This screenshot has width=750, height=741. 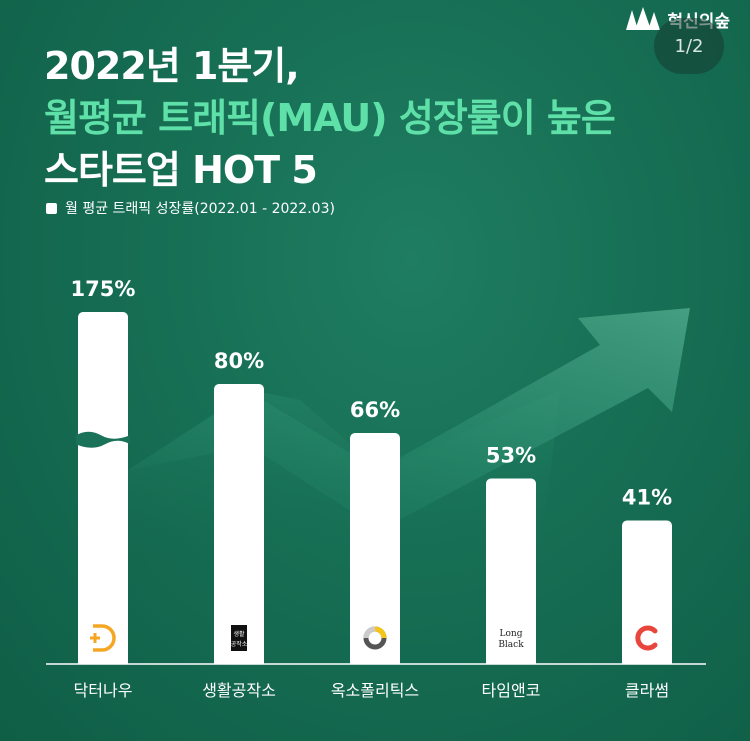 What do you see at coordinates (103, 690) in the screenshot?
I see `category-label-0: 닥터나우` at bounding box center [103, 690].